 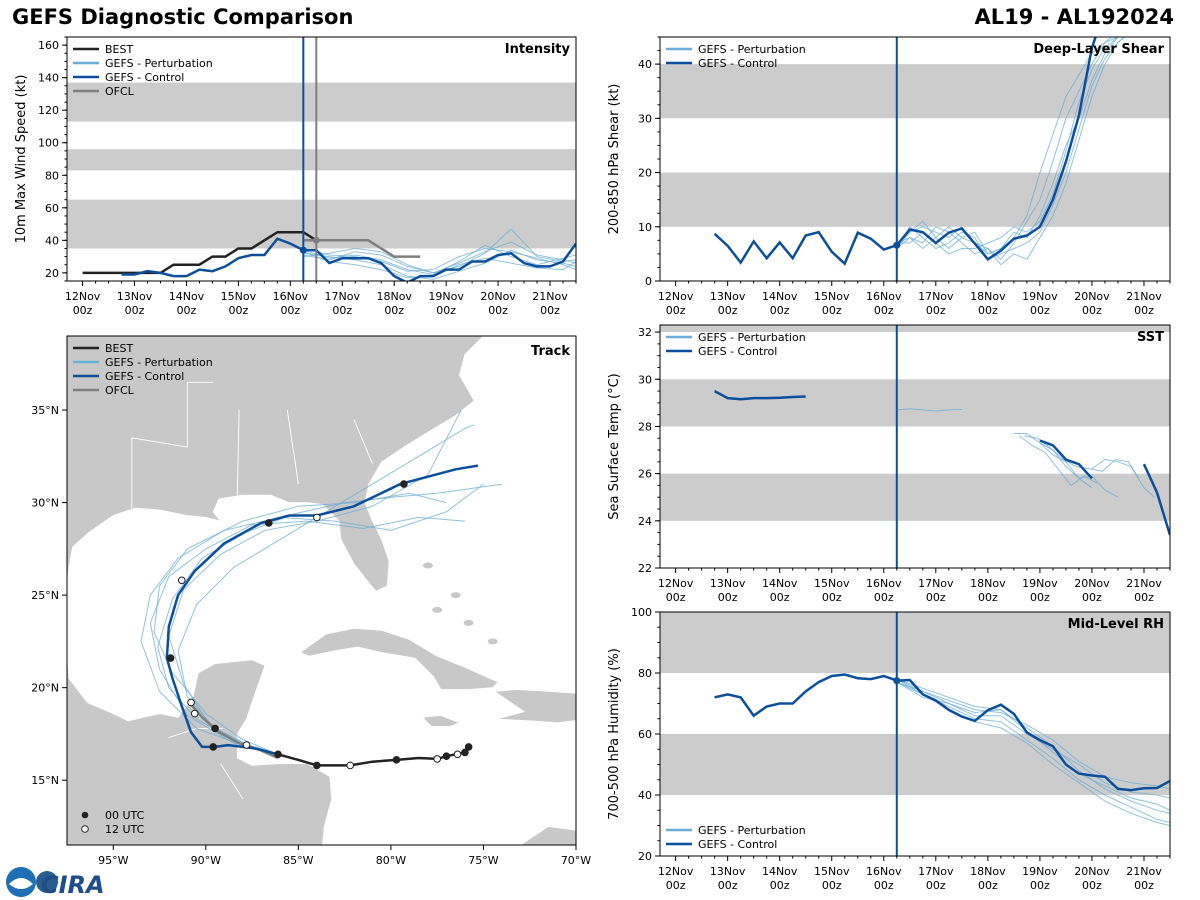 I want to click on storm-id-title: AL19 - AL192024, so click(x=1074, y=17).